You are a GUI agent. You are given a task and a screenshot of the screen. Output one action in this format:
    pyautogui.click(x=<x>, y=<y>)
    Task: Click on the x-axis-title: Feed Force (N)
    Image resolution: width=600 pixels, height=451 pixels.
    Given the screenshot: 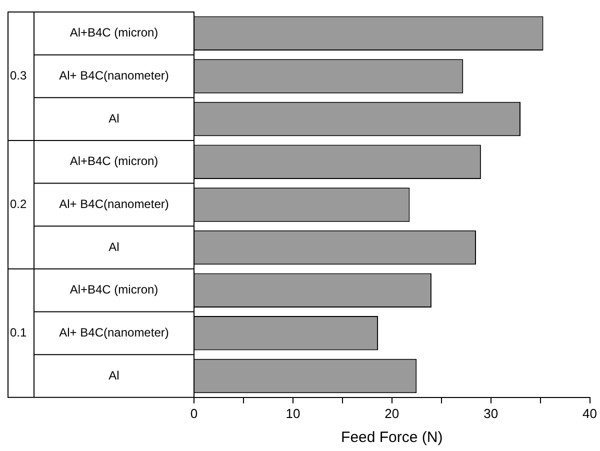 What is the action you would take?
    pyautogui.click(x=392, y=437)
    